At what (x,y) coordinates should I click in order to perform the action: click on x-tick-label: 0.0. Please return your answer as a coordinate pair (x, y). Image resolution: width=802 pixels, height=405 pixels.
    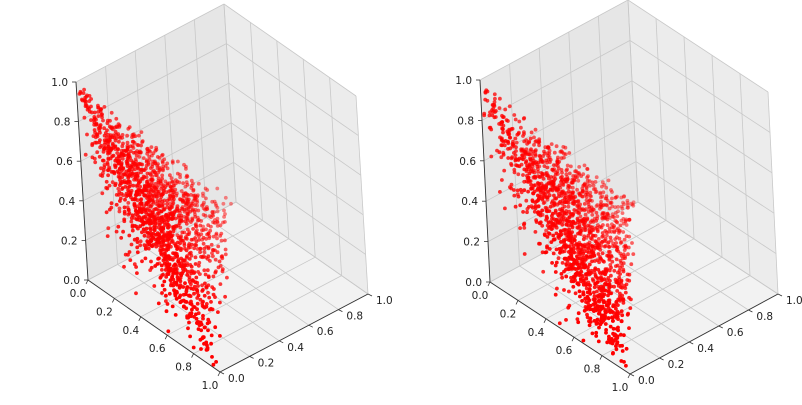
    Looking at the image, I should click on (480, 296).